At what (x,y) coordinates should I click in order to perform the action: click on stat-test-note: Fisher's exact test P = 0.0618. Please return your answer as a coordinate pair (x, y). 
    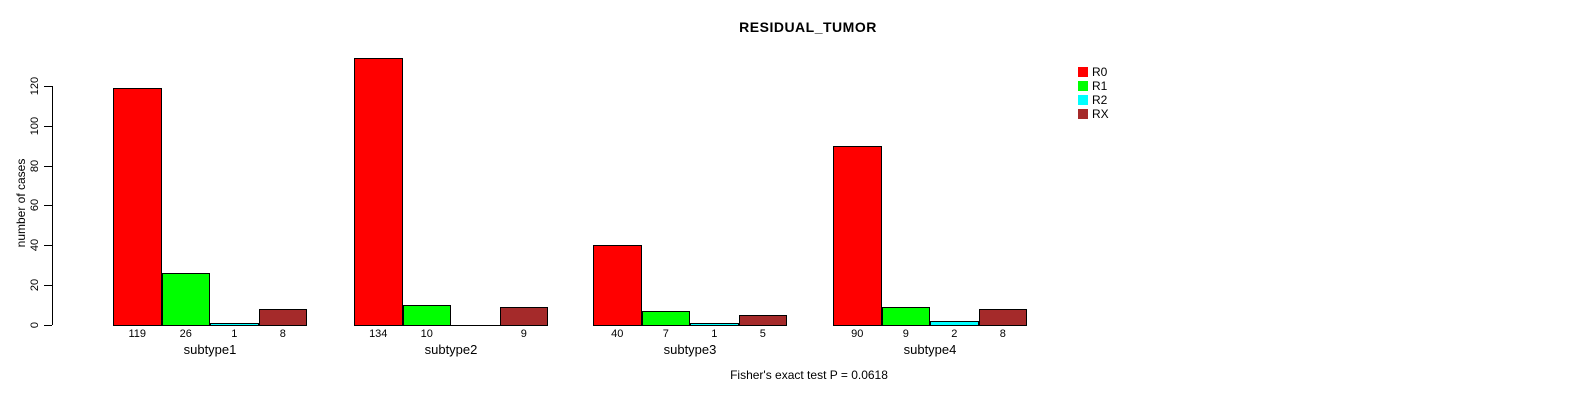
    Looking at the image, I should click on (809, 375).